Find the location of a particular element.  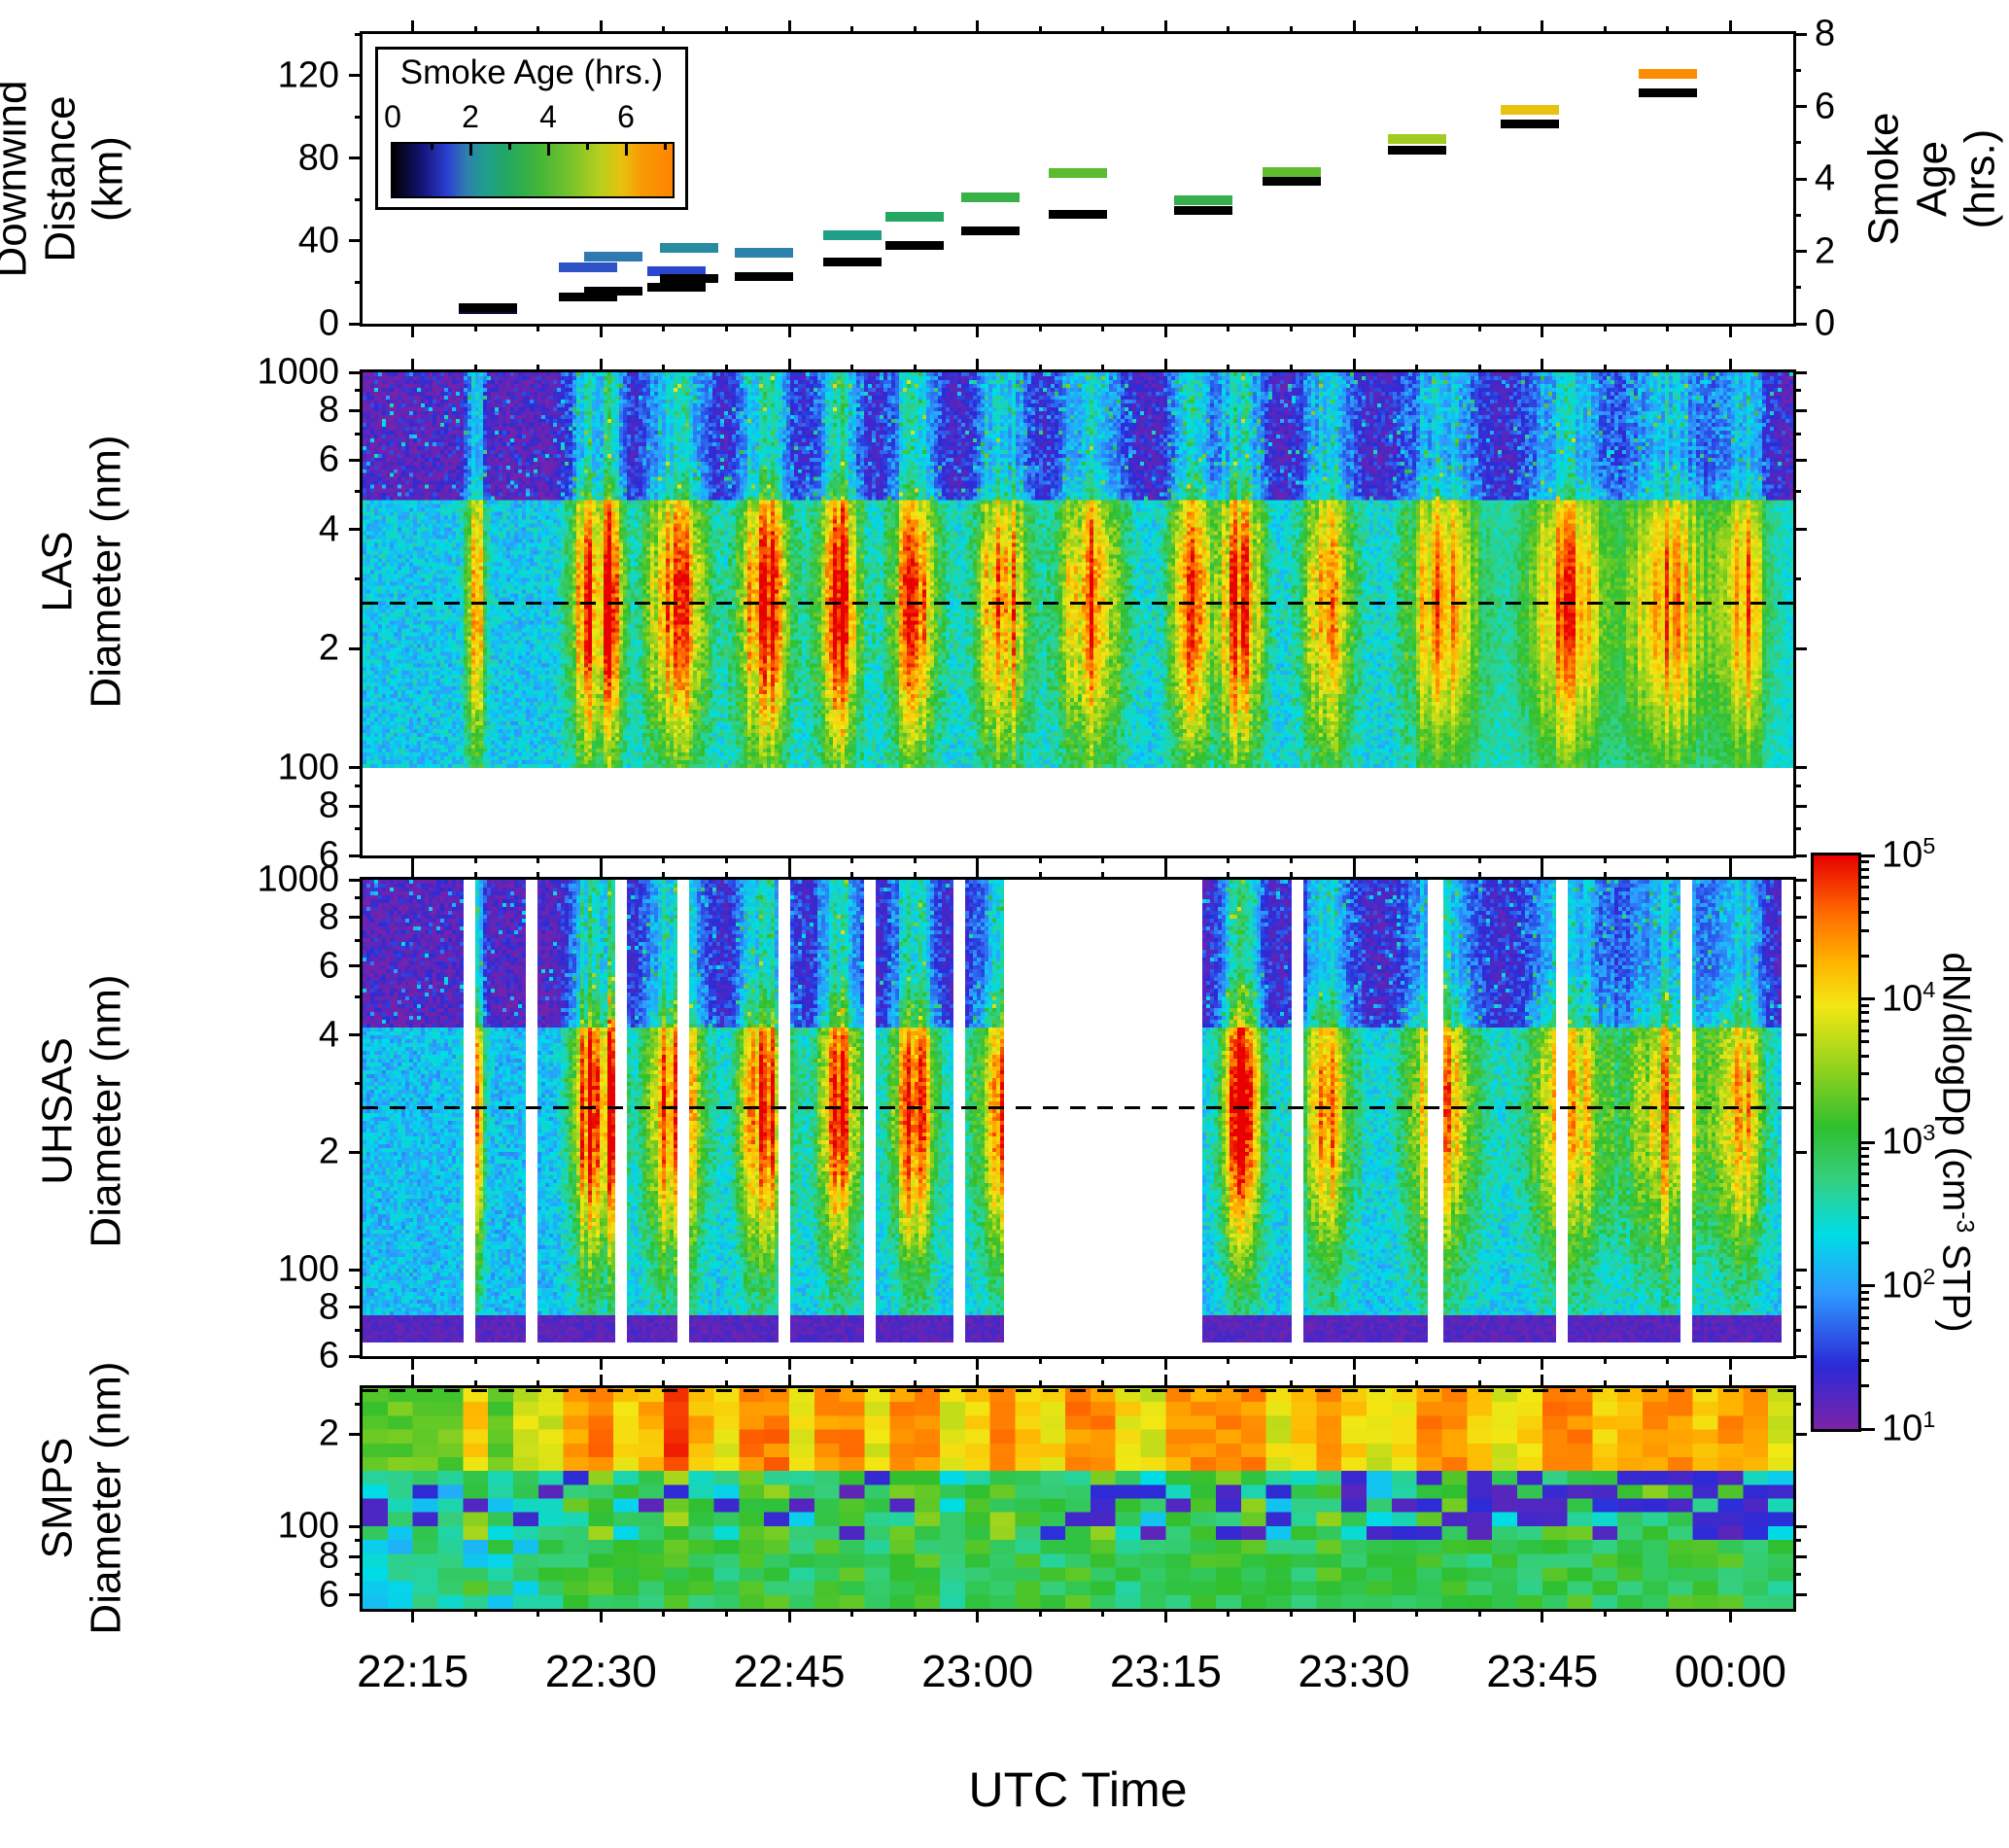

smps-heatmap is located at coordinates (1078, 1498).